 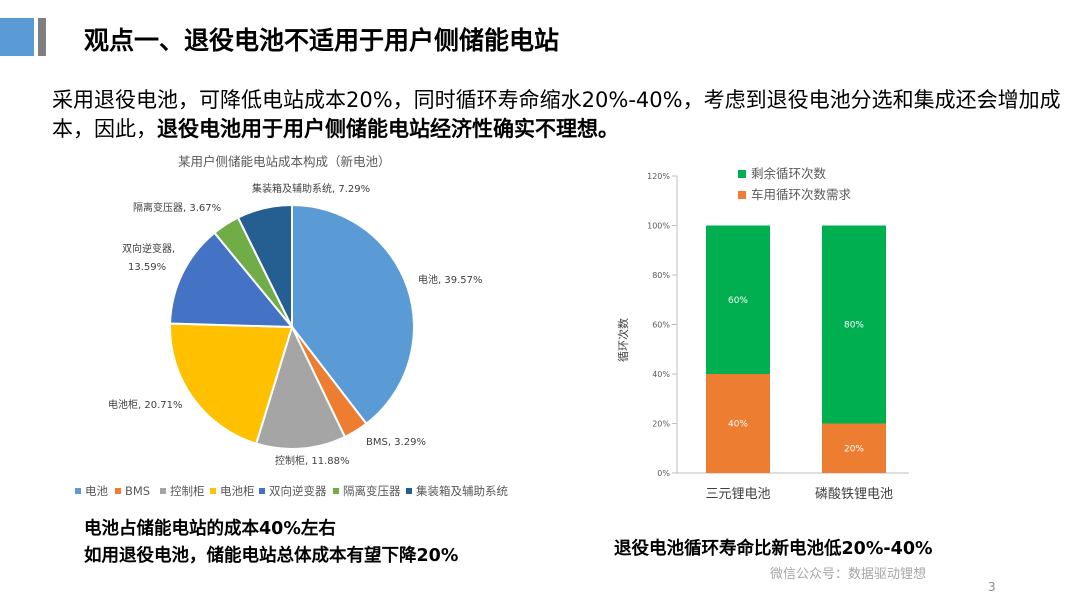 What do you see at coordinates (271, 543) in the screenshot?
I see `conclusion-left: 电池占储能电站的成本40%左右 如用退役电池，储能电站总体成本有望下降20%` at bounding box center [271, 543].